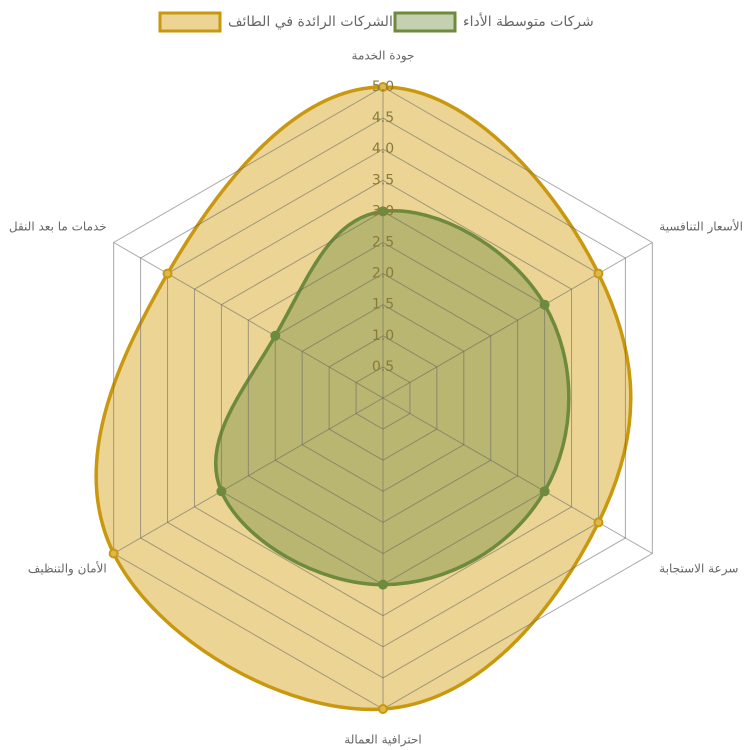  Describe the element at coordinates (383, 274) in the screenshot. I see `r-tick-label: 2.0` at that location.